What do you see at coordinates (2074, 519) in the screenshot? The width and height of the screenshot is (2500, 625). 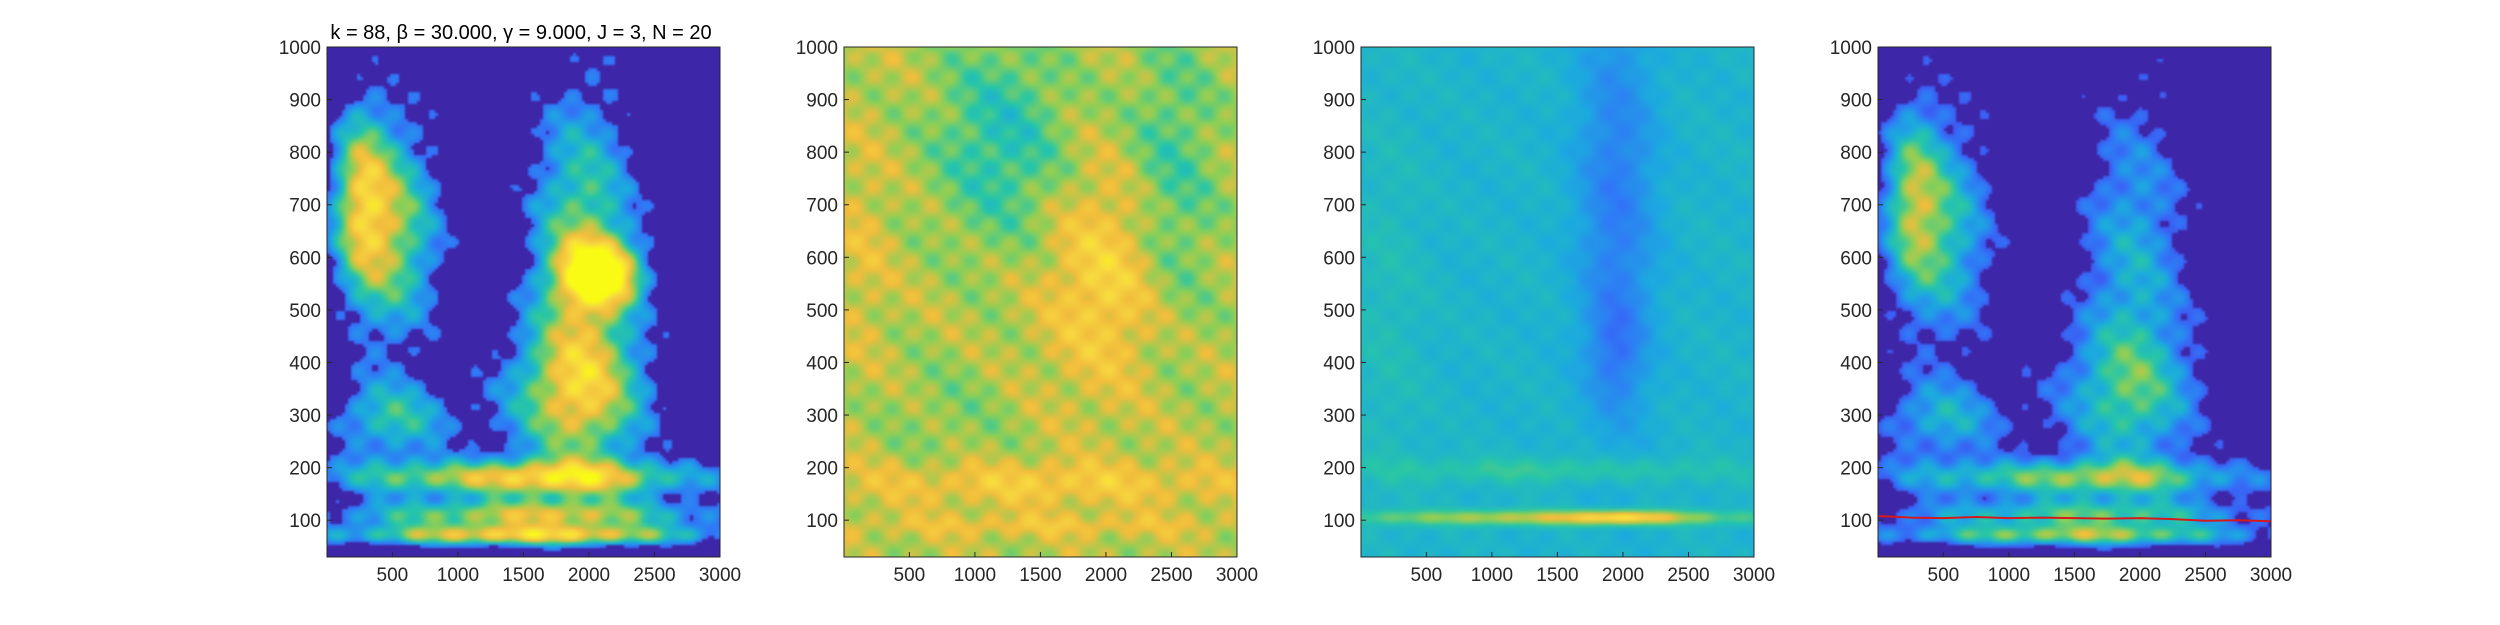 I see `ridge-curve` at bounding box center [2074, 519].